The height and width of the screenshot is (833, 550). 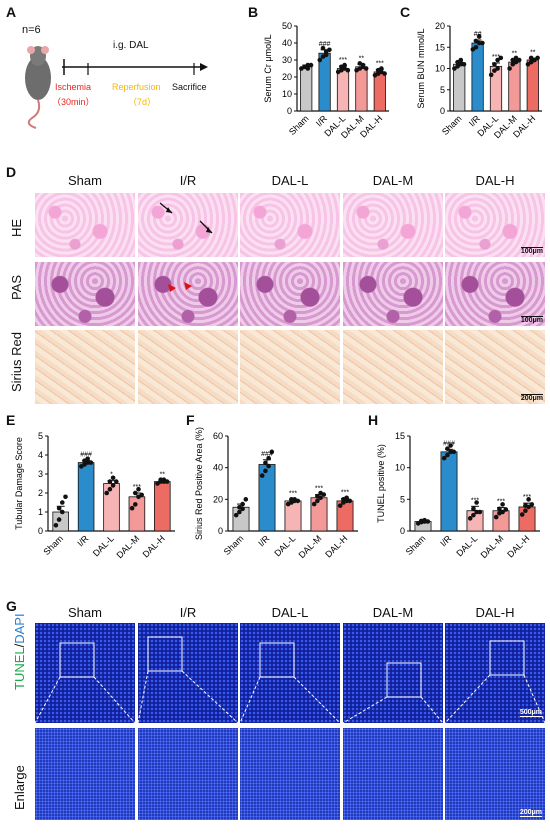 I want to click on ischemia-time: （30min）, so click(x=73, y=102).